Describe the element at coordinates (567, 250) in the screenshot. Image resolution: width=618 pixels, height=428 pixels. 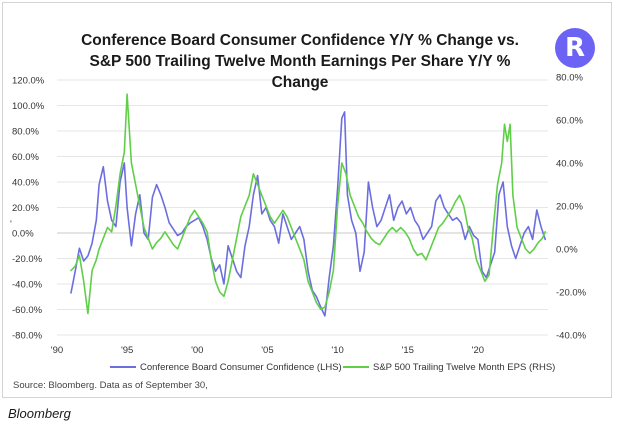
I see `y-right-tick-label: 0.0%` at that location.